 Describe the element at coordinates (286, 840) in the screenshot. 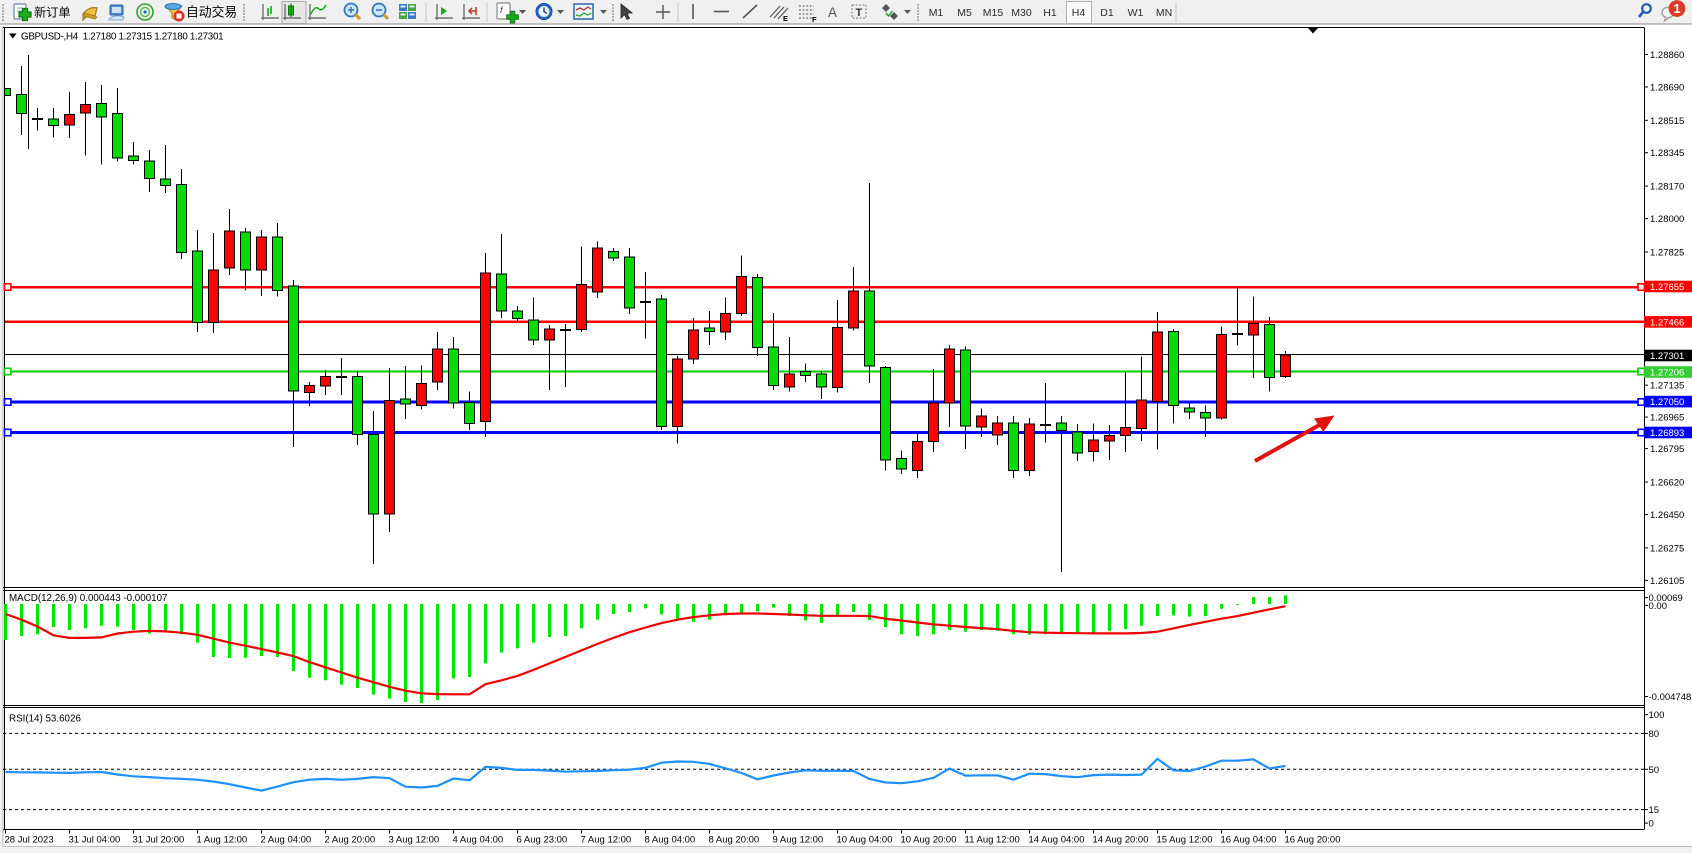

I see `svg-text: 2 Aug 04:00` at that location.